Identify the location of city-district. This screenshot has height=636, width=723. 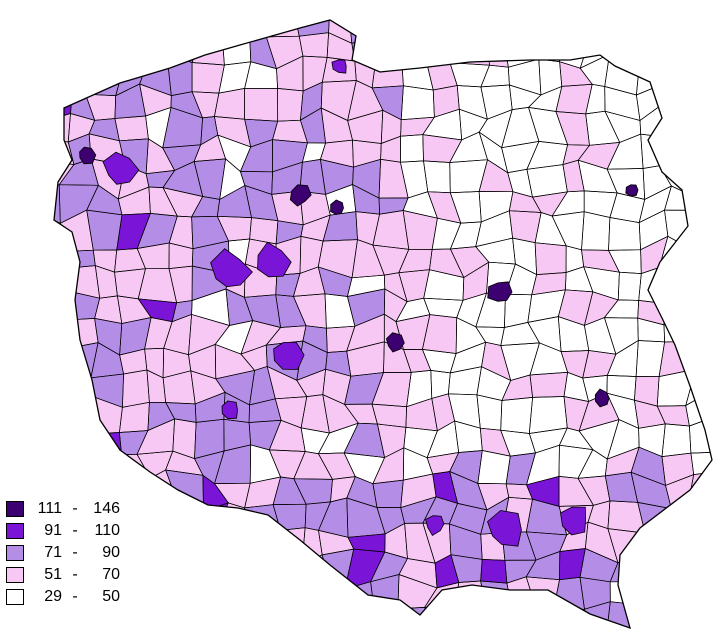
(300, 195).